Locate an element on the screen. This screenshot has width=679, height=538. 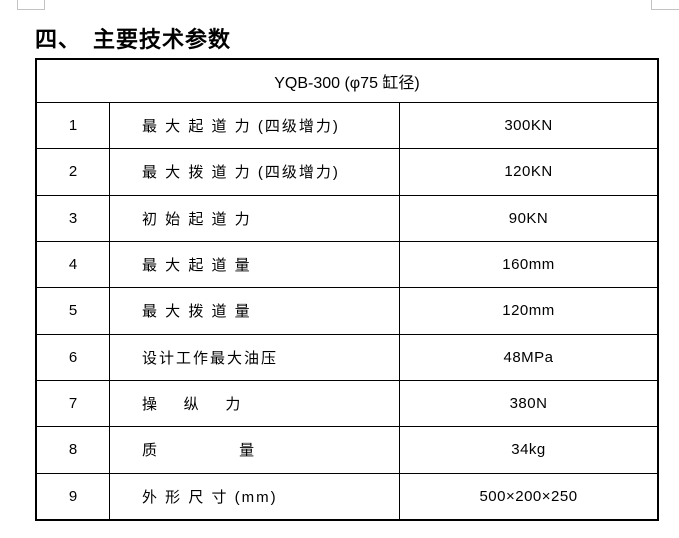
row-number: 3 is located at coordinates (73, 218).